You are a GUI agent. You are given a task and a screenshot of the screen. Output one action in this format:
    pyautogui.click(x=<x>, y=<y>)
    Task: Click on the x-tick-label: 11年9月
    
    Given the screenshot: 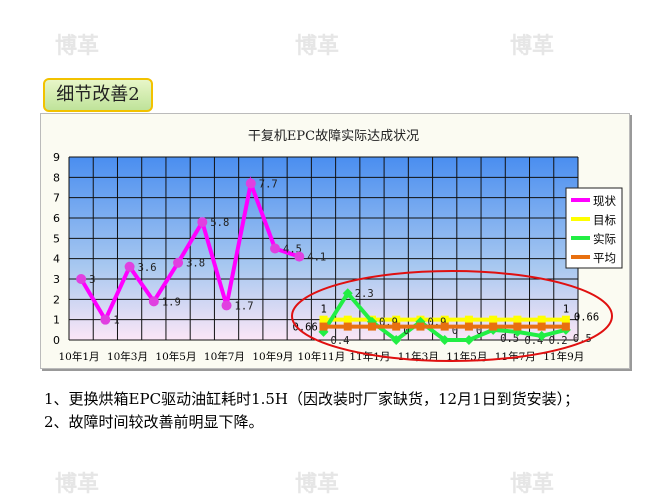 What is the action you would take?
    pyautogui.click(x=563, y=356)
    